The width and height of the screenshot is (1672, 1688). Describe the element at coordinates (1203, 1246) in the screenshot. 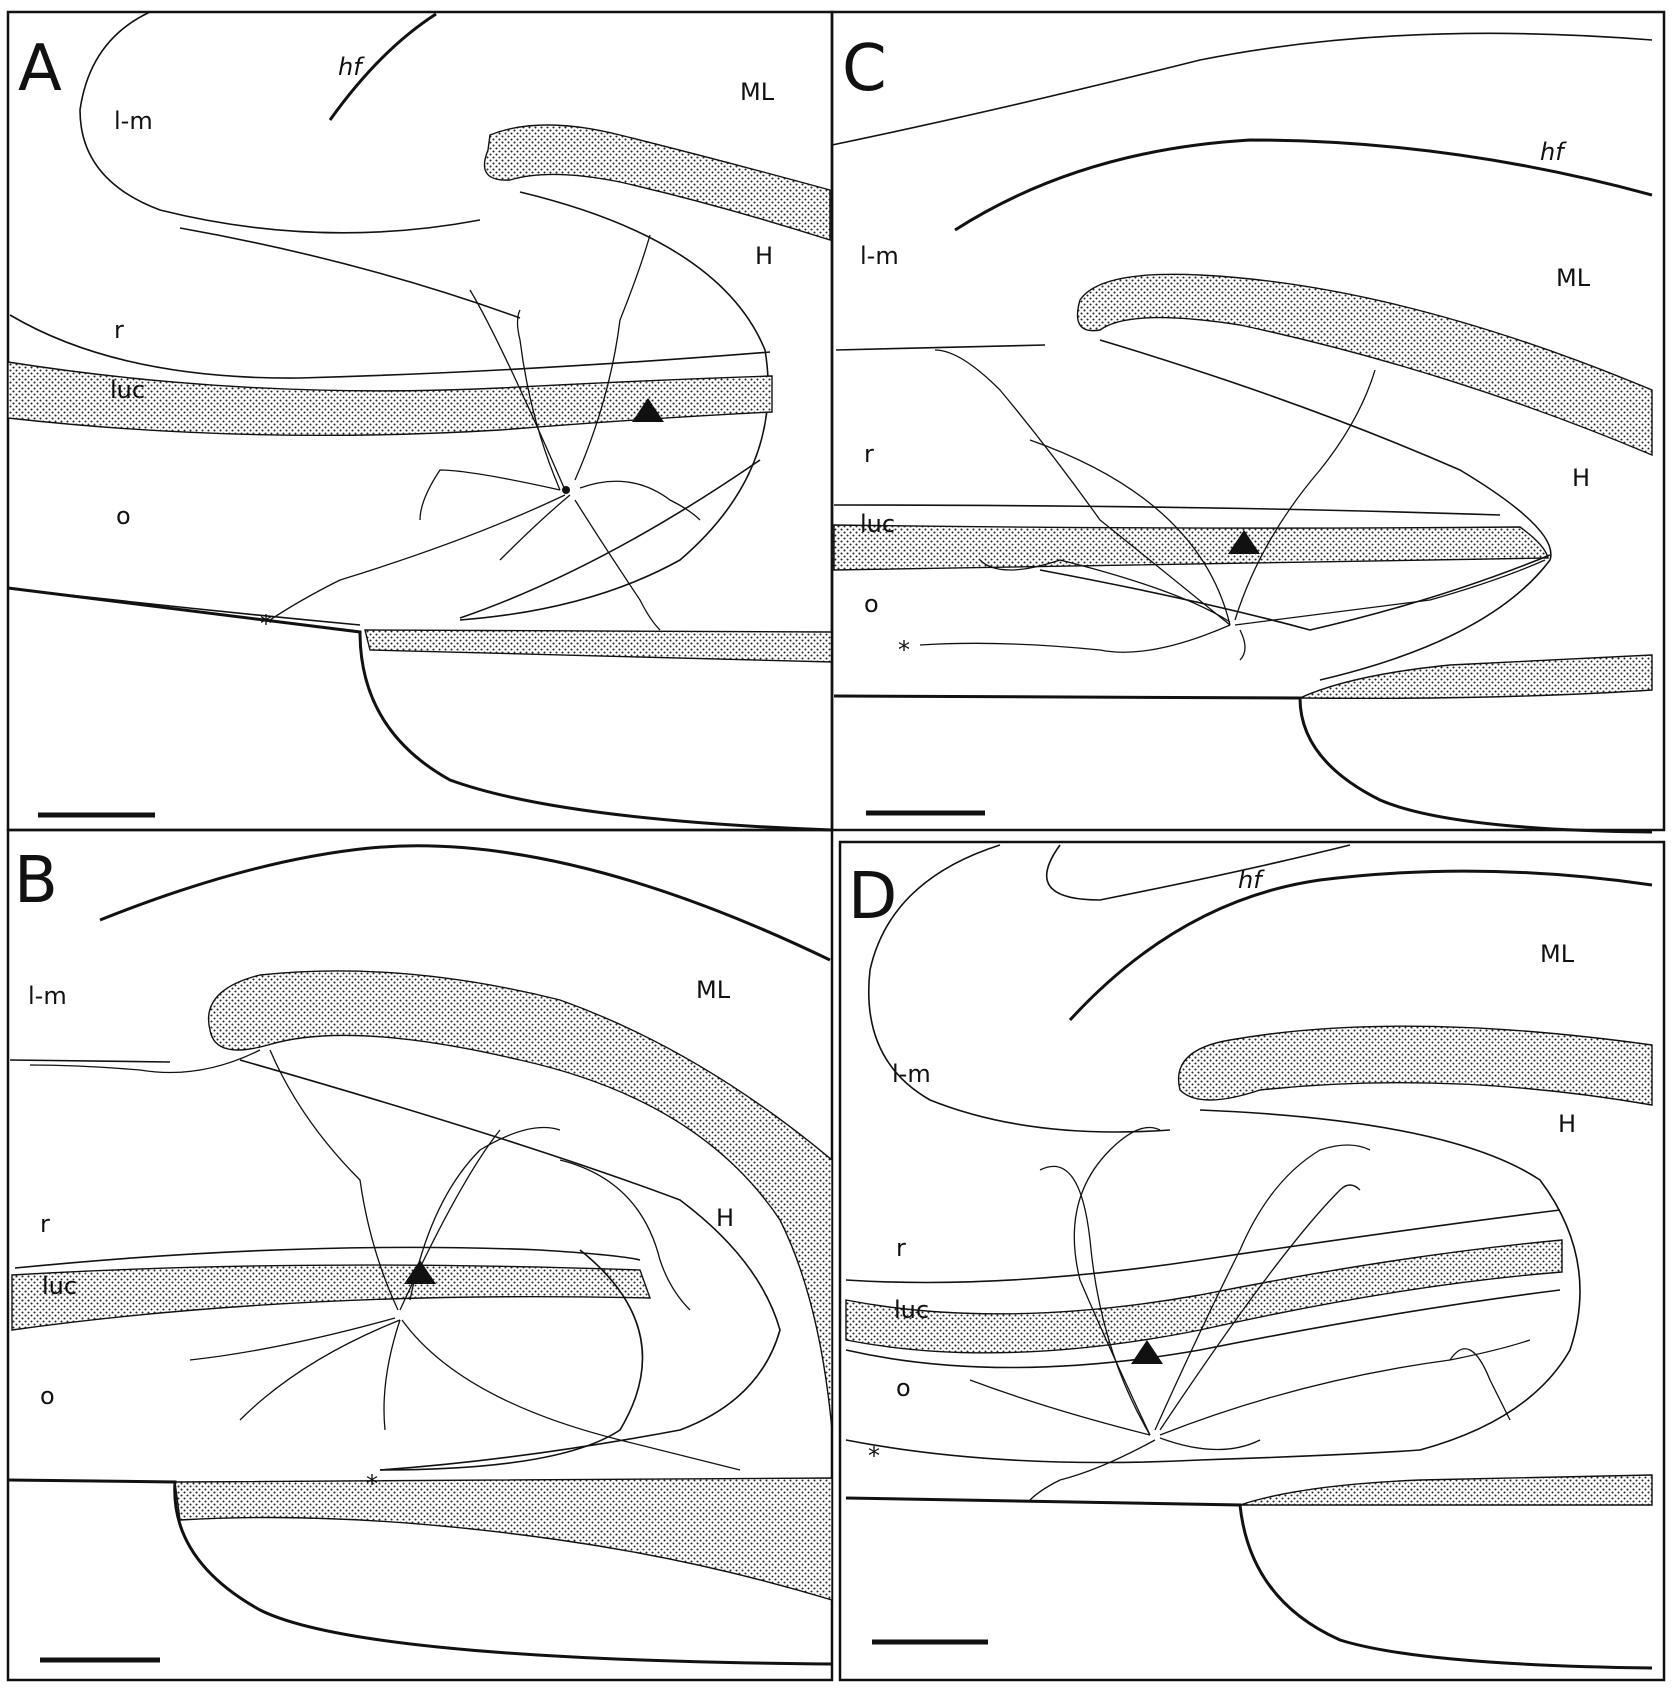

I see `panel-d-radiatum-line` at that location.